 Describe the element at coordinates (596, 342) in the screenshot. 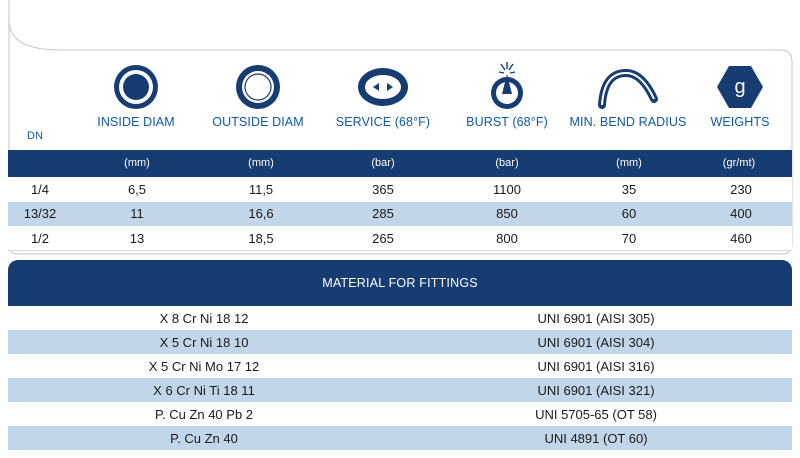

I see `cell-standard: UNI 6901 (AISI 304)` at that location.